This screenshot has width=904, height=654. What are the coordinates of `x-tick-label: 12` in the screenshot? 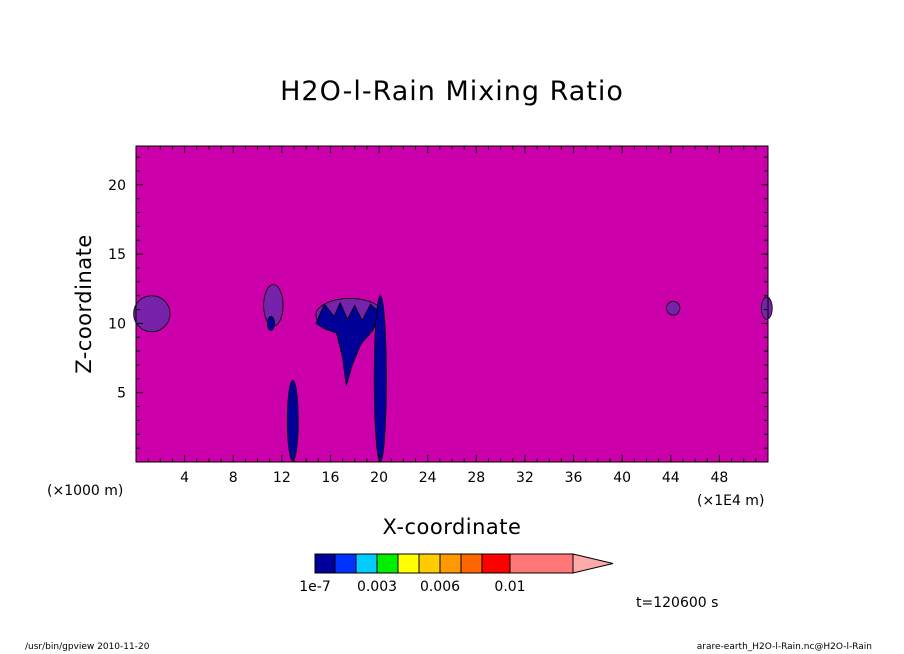 It's located at (282, 478).